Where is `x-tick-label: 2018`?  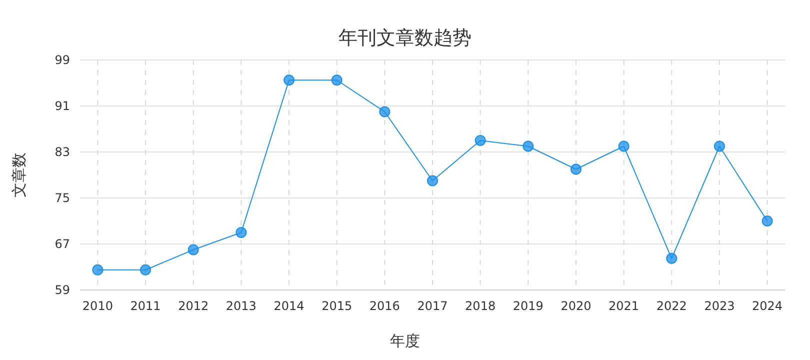
x-tick-label: 2018 is located at coordinates (480, 306).